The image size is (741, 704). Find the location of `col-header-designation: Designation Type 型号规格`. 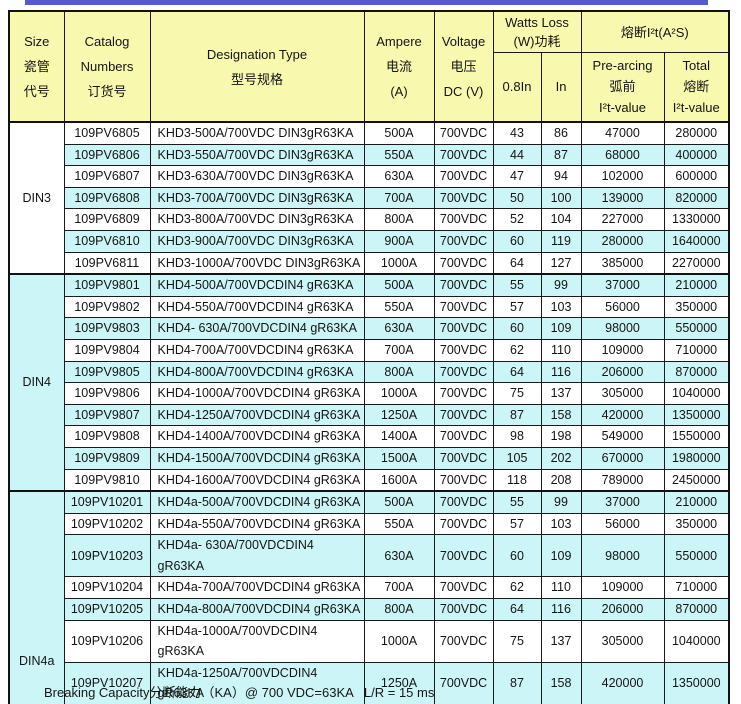

col-header-designation: Designation Type 型号规格 is located at coordinates (257, 66).